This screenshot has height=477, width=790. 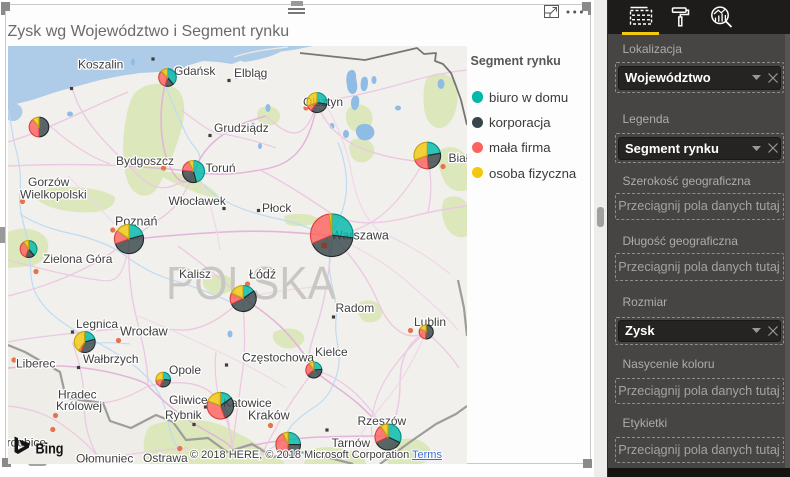 I want to click on svg-text: Włocławek, so click(x=198, y=201).